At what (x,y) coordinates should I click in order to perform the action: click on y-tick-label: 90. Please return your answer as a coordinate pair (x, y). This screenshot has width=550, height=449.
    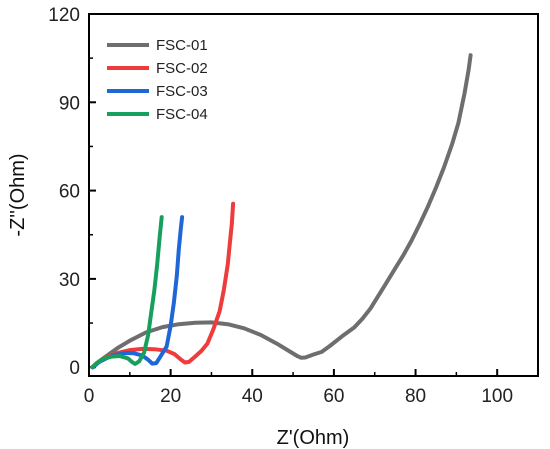
    Looking at the image, I should click on (69, 103).